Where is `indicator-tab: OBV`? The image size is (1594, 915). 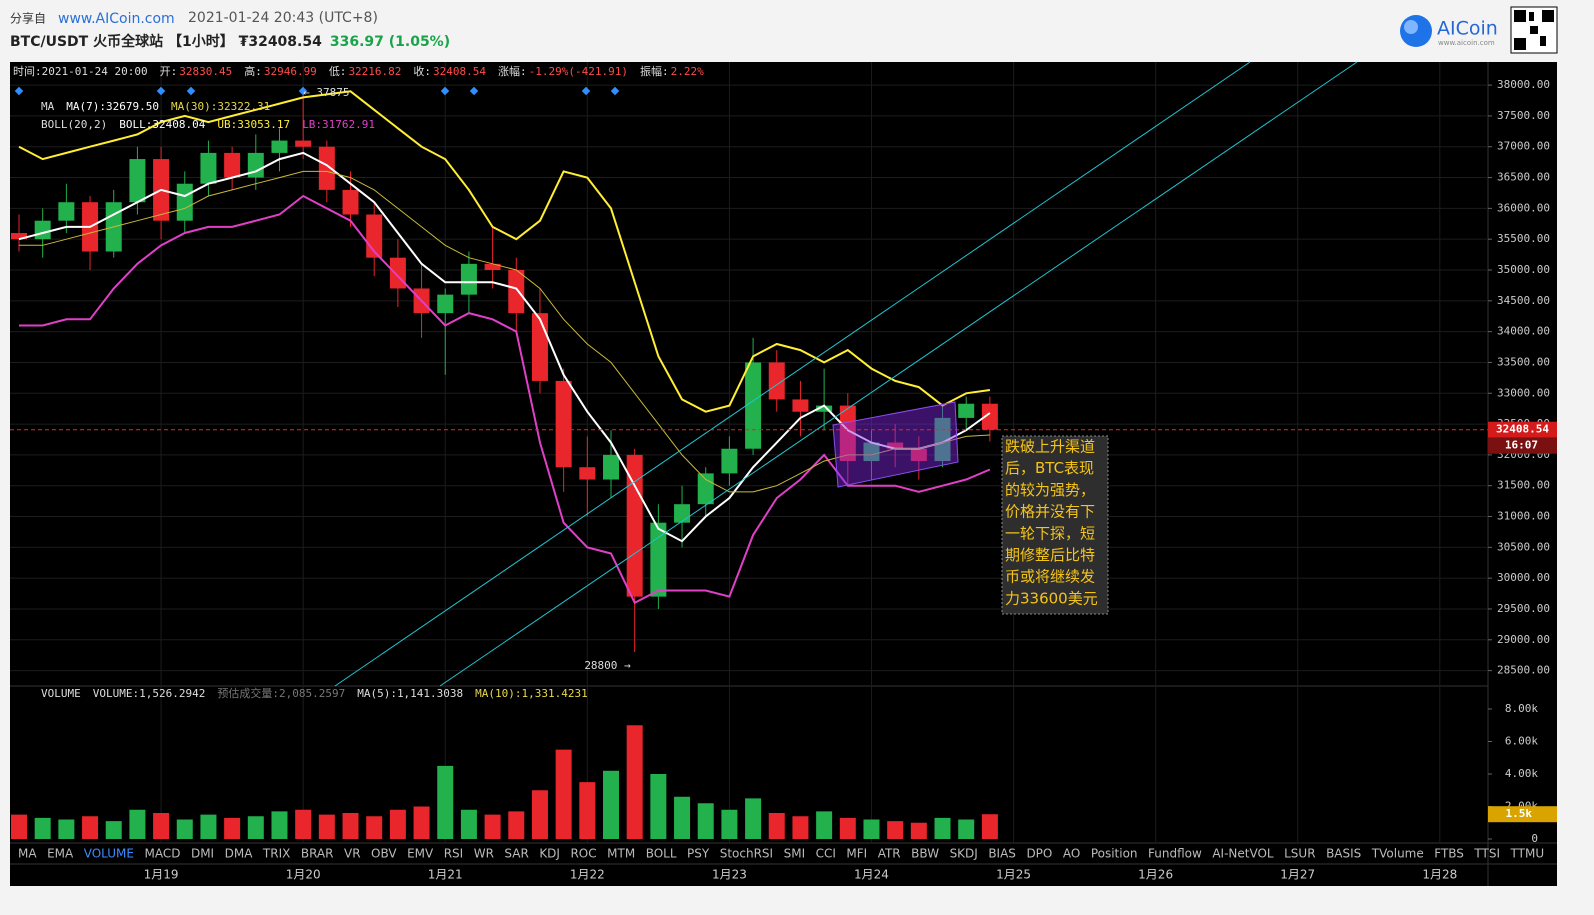
indicator-tab: OBV is located at coordinates (384, 854).